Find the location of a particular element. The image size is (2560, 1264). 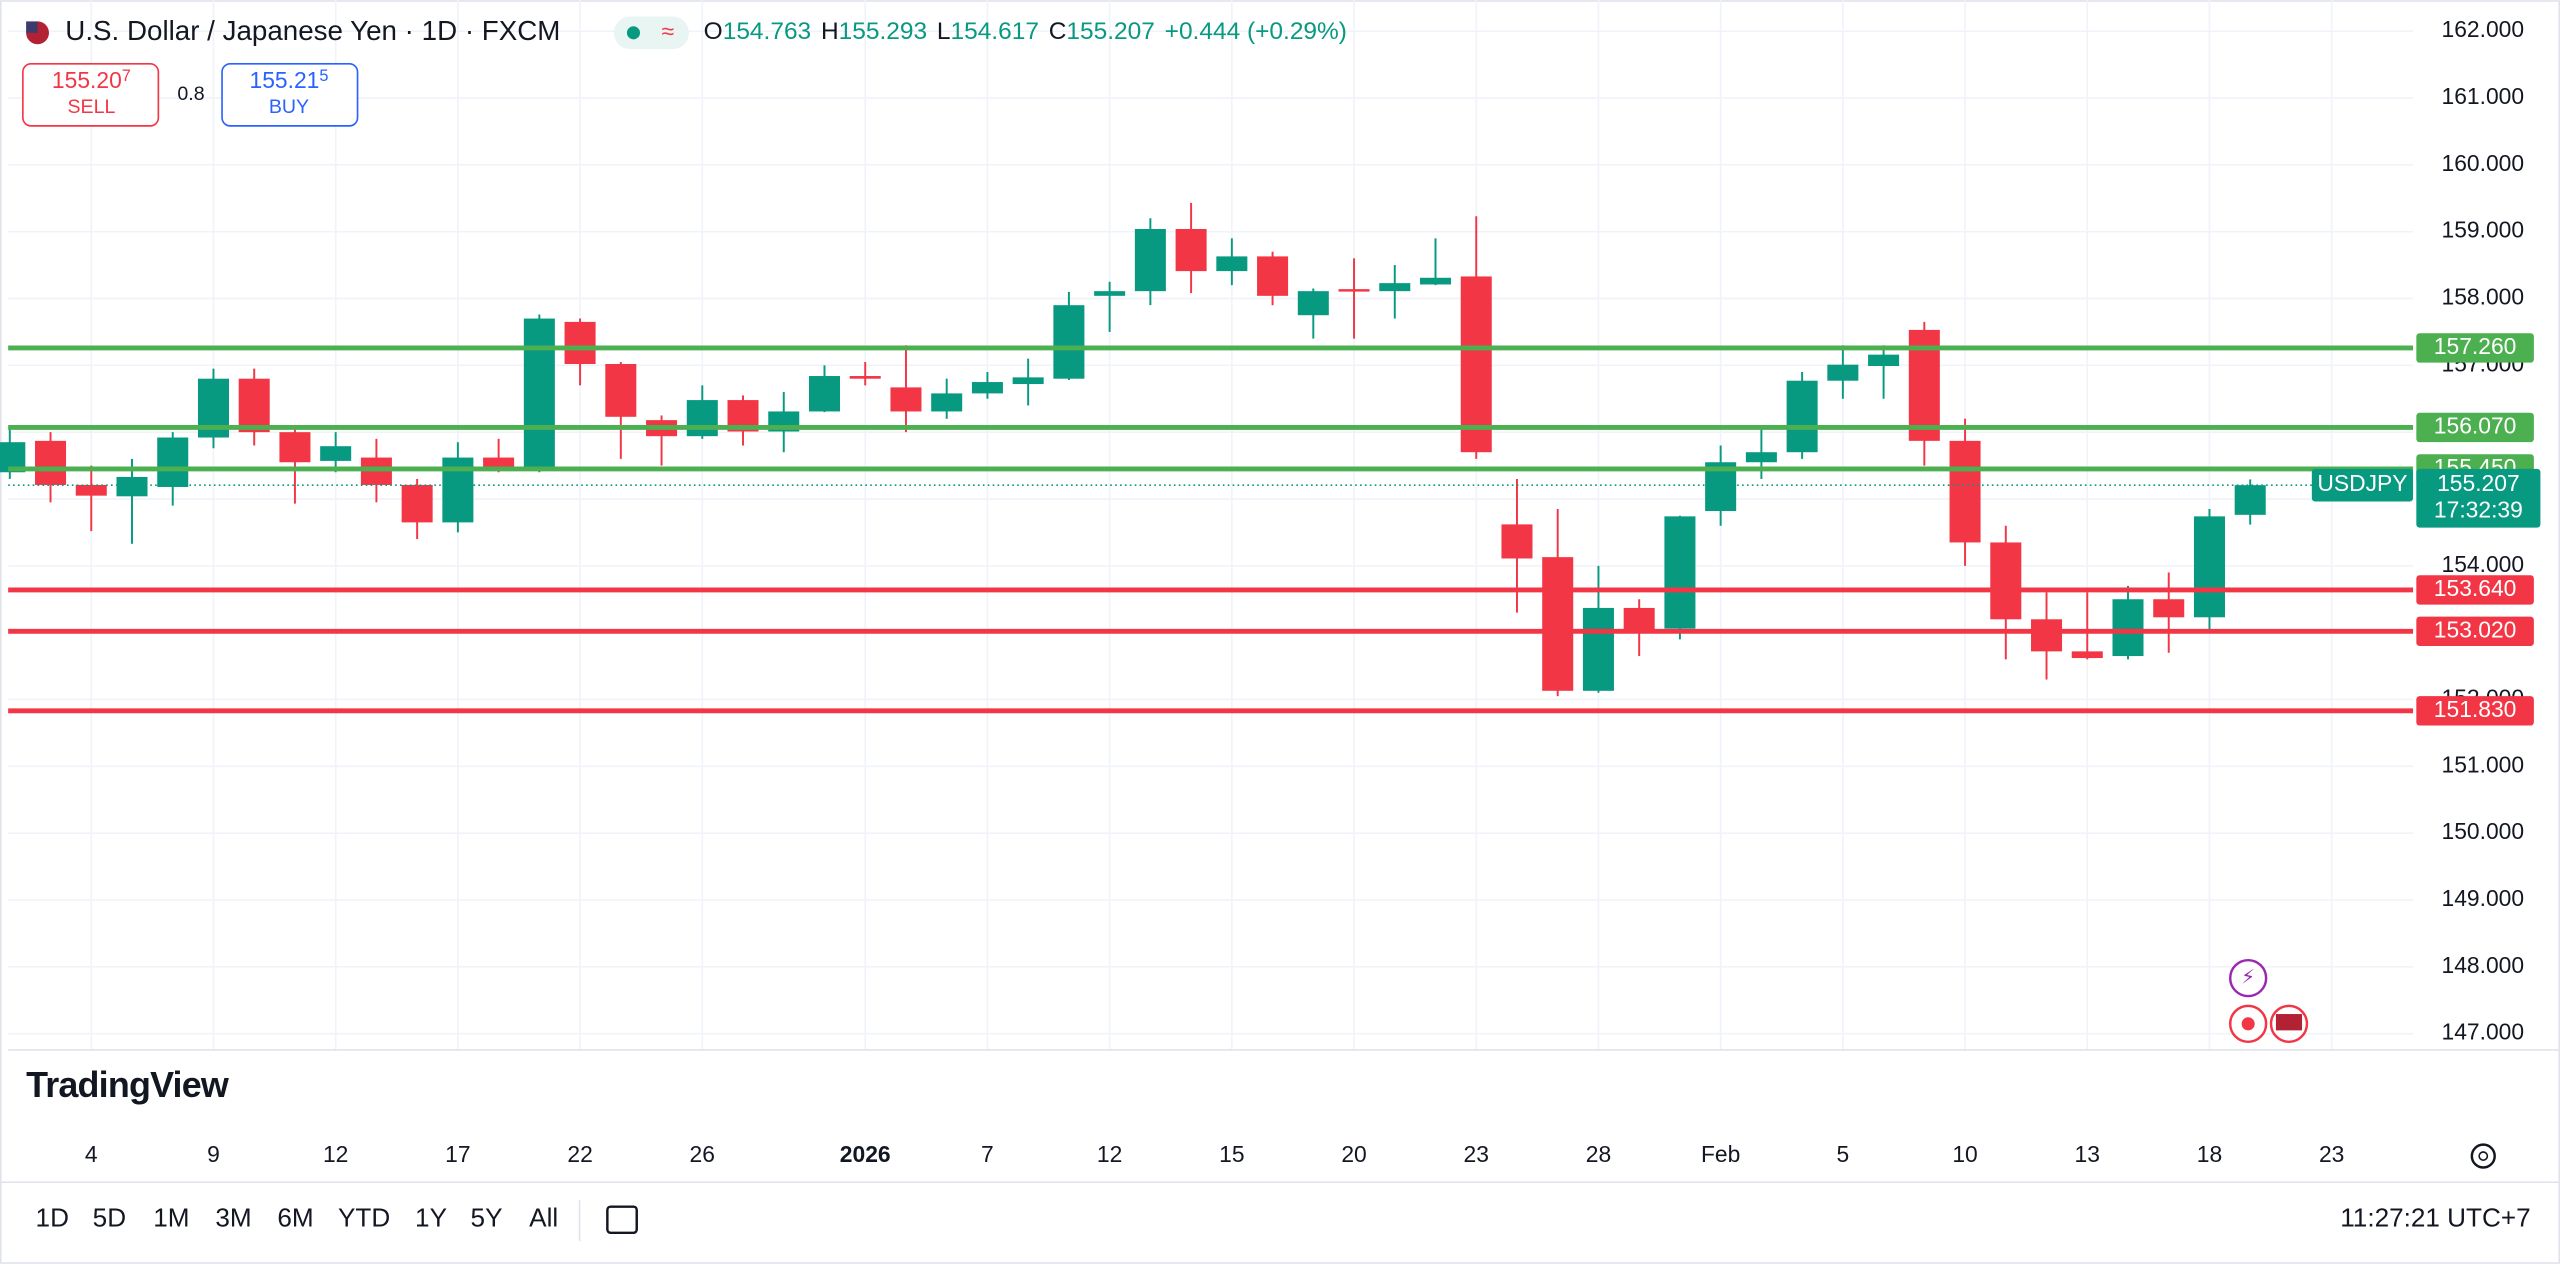

flag-icon is located at coordinates (2289, 1022).